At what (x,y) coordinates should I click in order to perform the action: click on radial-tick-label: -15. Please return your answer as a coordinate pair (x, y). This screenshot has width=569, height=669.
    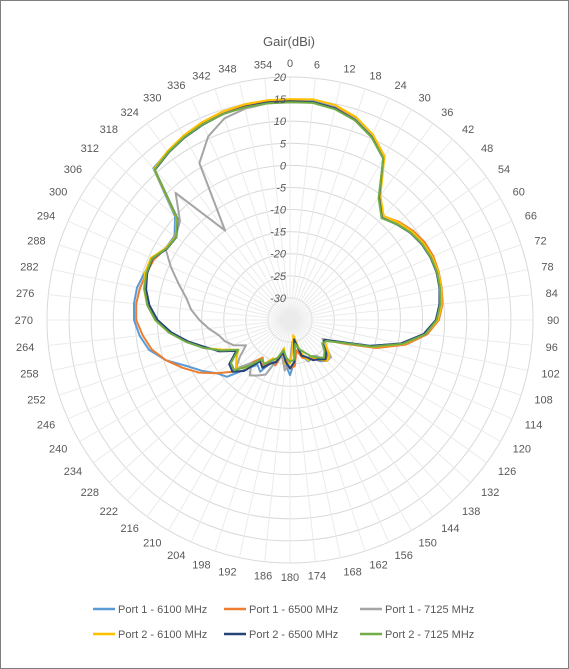
    Looking at the image, I should click on (278, 233).